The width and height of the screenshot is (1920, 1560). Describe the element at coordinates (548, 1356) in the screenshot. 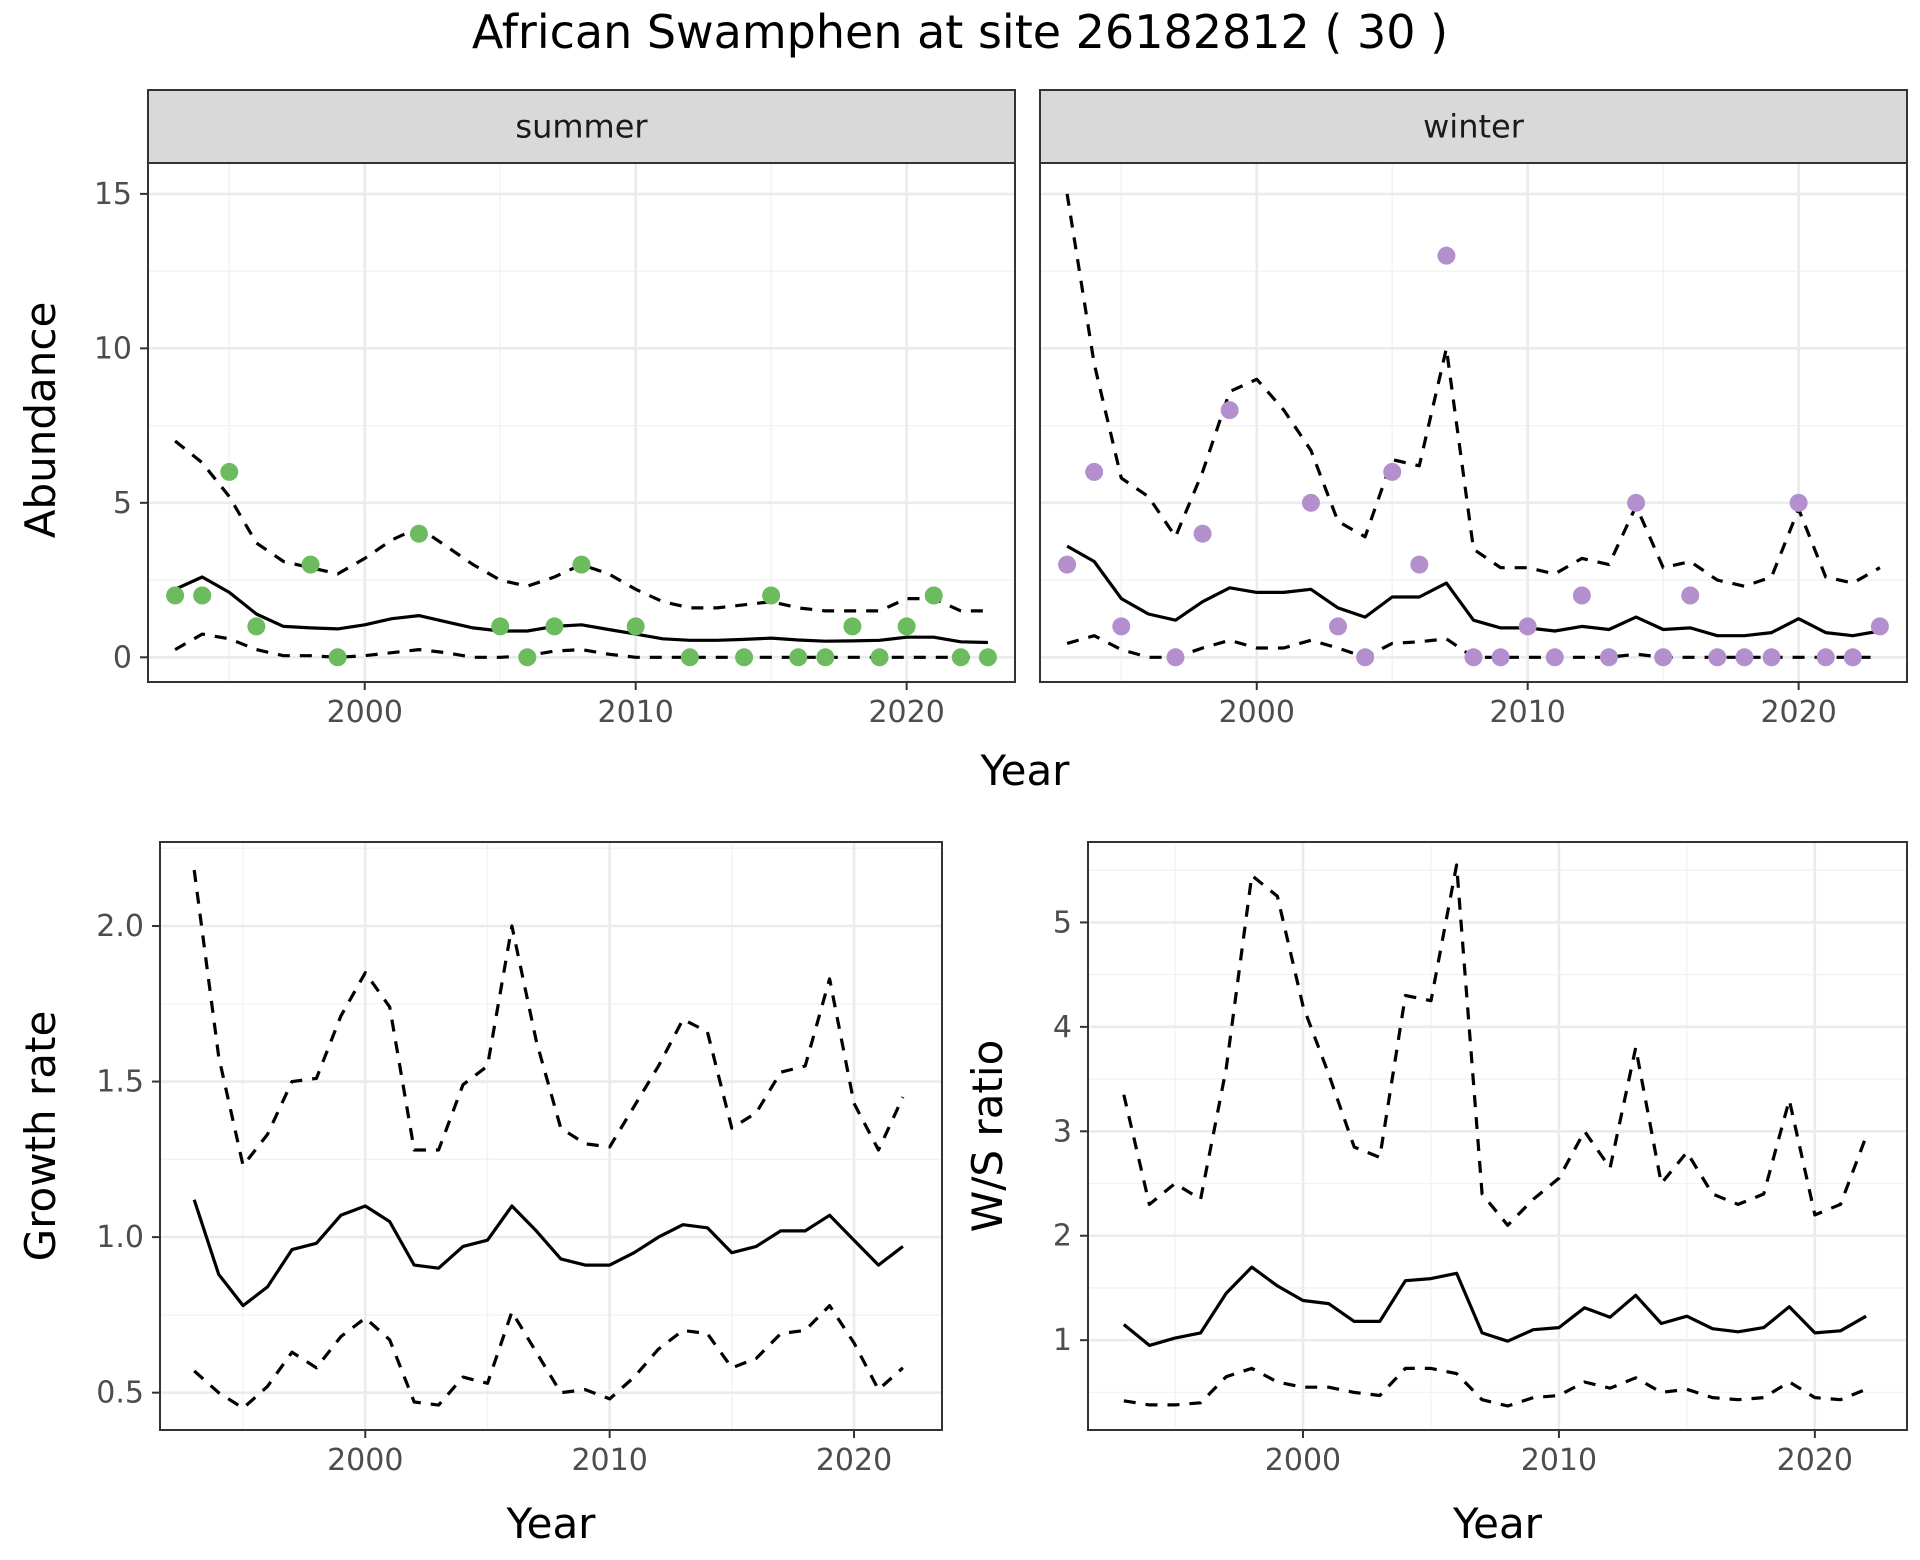

I see `series-lower-line` at that location.